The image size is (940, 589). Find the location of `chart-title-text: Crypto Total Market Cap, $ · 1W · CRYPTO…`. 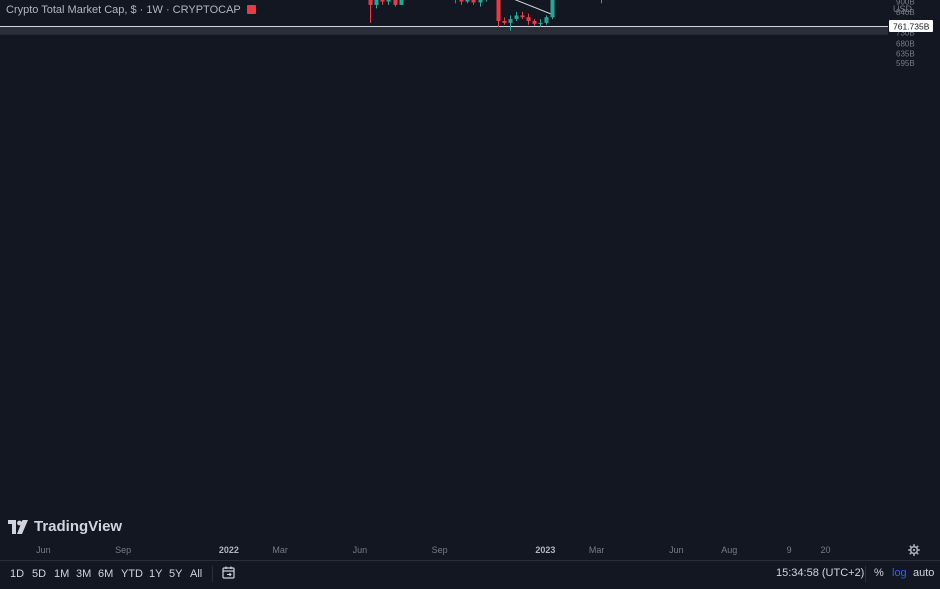

chart-title-text: Crypto Total Market Cap, $ · 1W · CRYPTO… is located at coordinates (123, 10).